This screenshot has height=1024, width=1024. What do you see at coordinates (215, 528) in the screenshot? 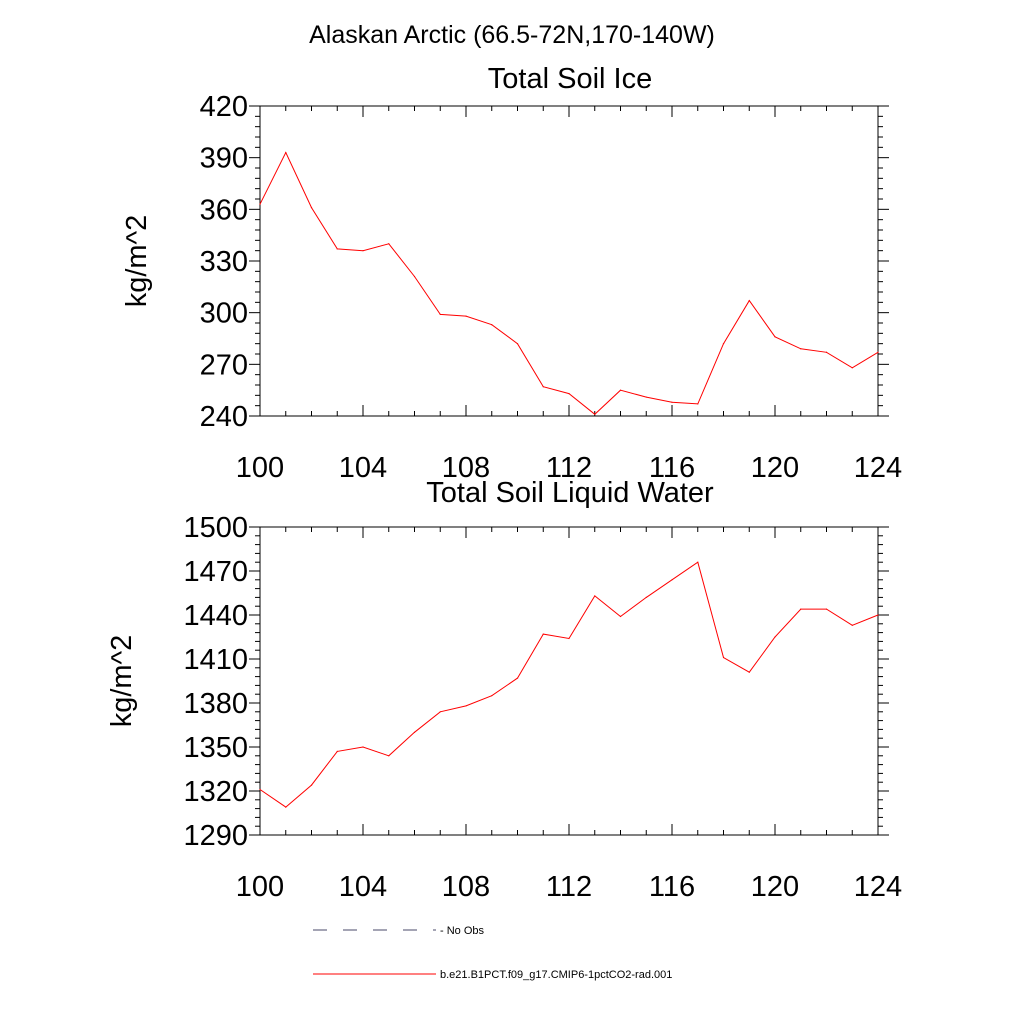
I see `y-tick-label: 1500` at bounding box center [215, 528].